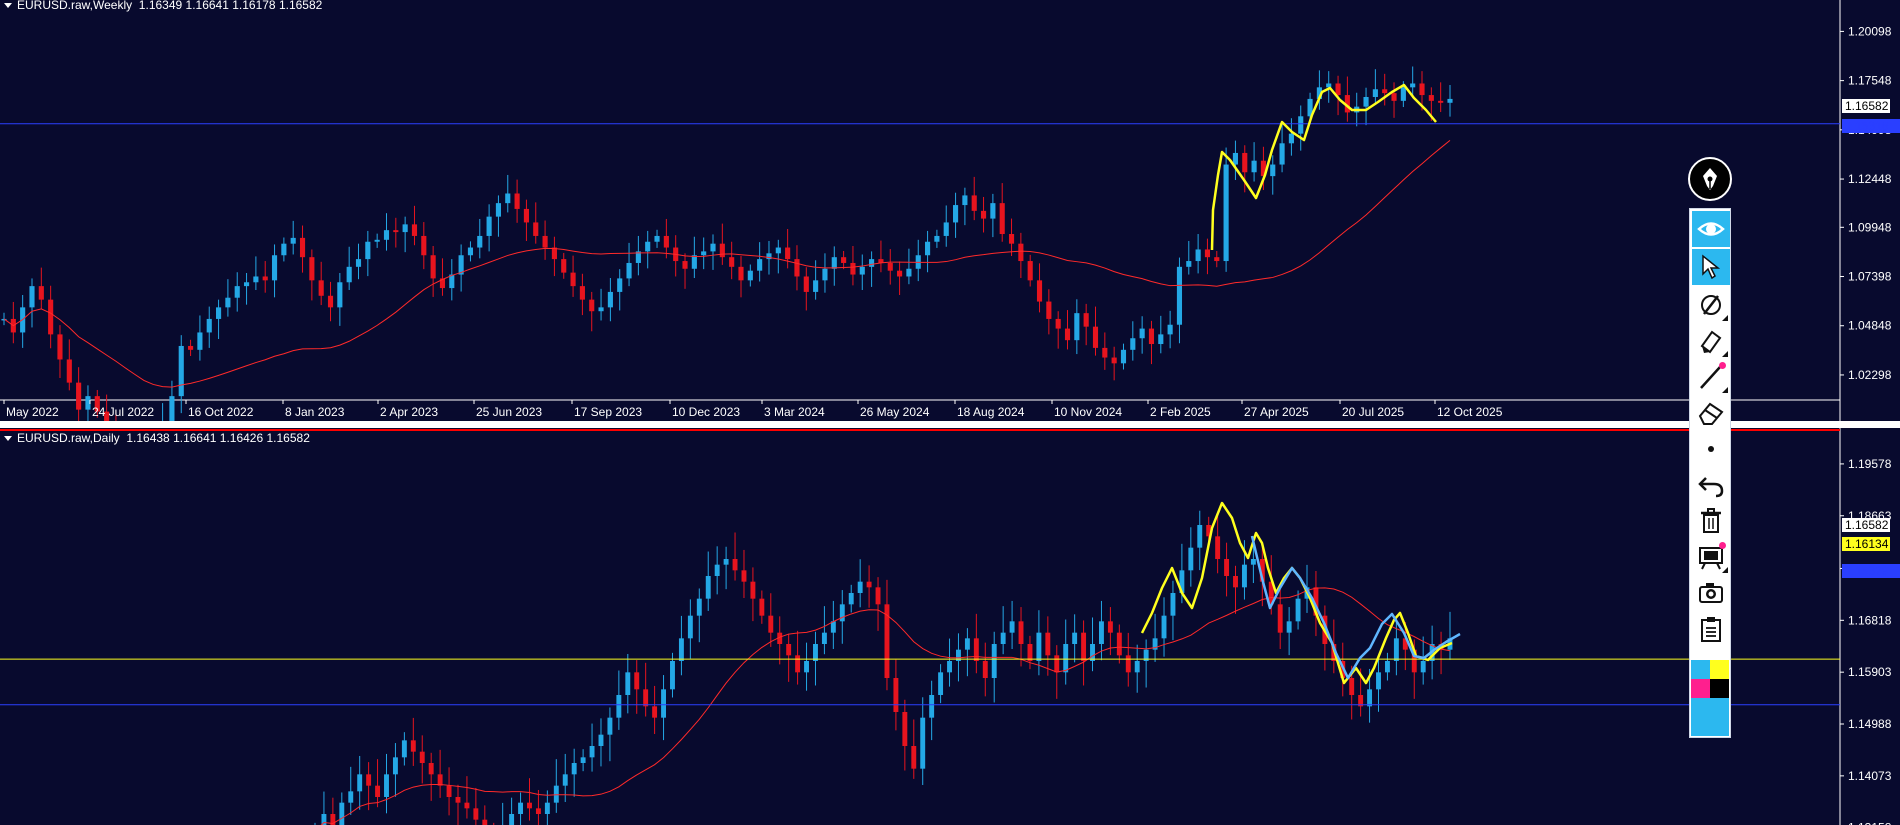  What do you see at coordinates (1711, 629) in the screenshot?
I see `clipboard-icon` at bounding box center [1711, 629].